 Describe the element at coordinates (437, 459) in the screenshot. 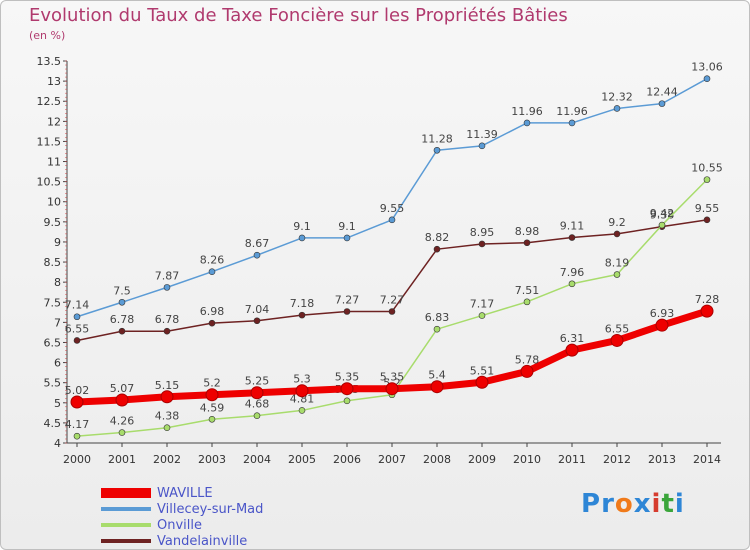

I see `x-tick-label: 2008` at that location.